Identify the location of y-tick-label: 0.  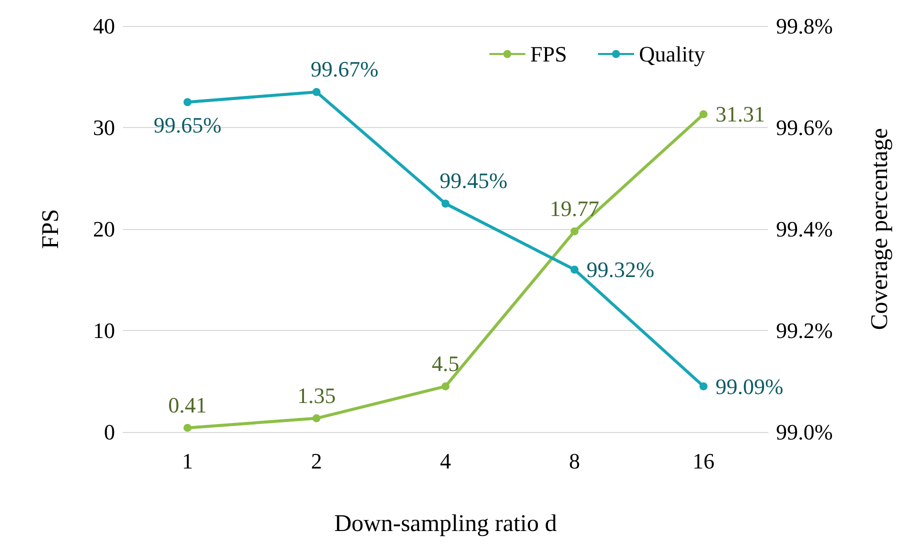
(109, 432).